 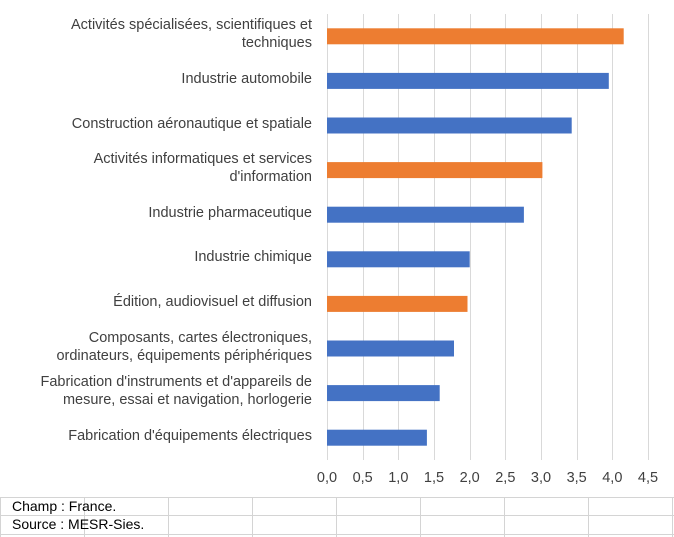 I want to click on source-note: Source : MESR-Sies., so click(x=78, y=524).